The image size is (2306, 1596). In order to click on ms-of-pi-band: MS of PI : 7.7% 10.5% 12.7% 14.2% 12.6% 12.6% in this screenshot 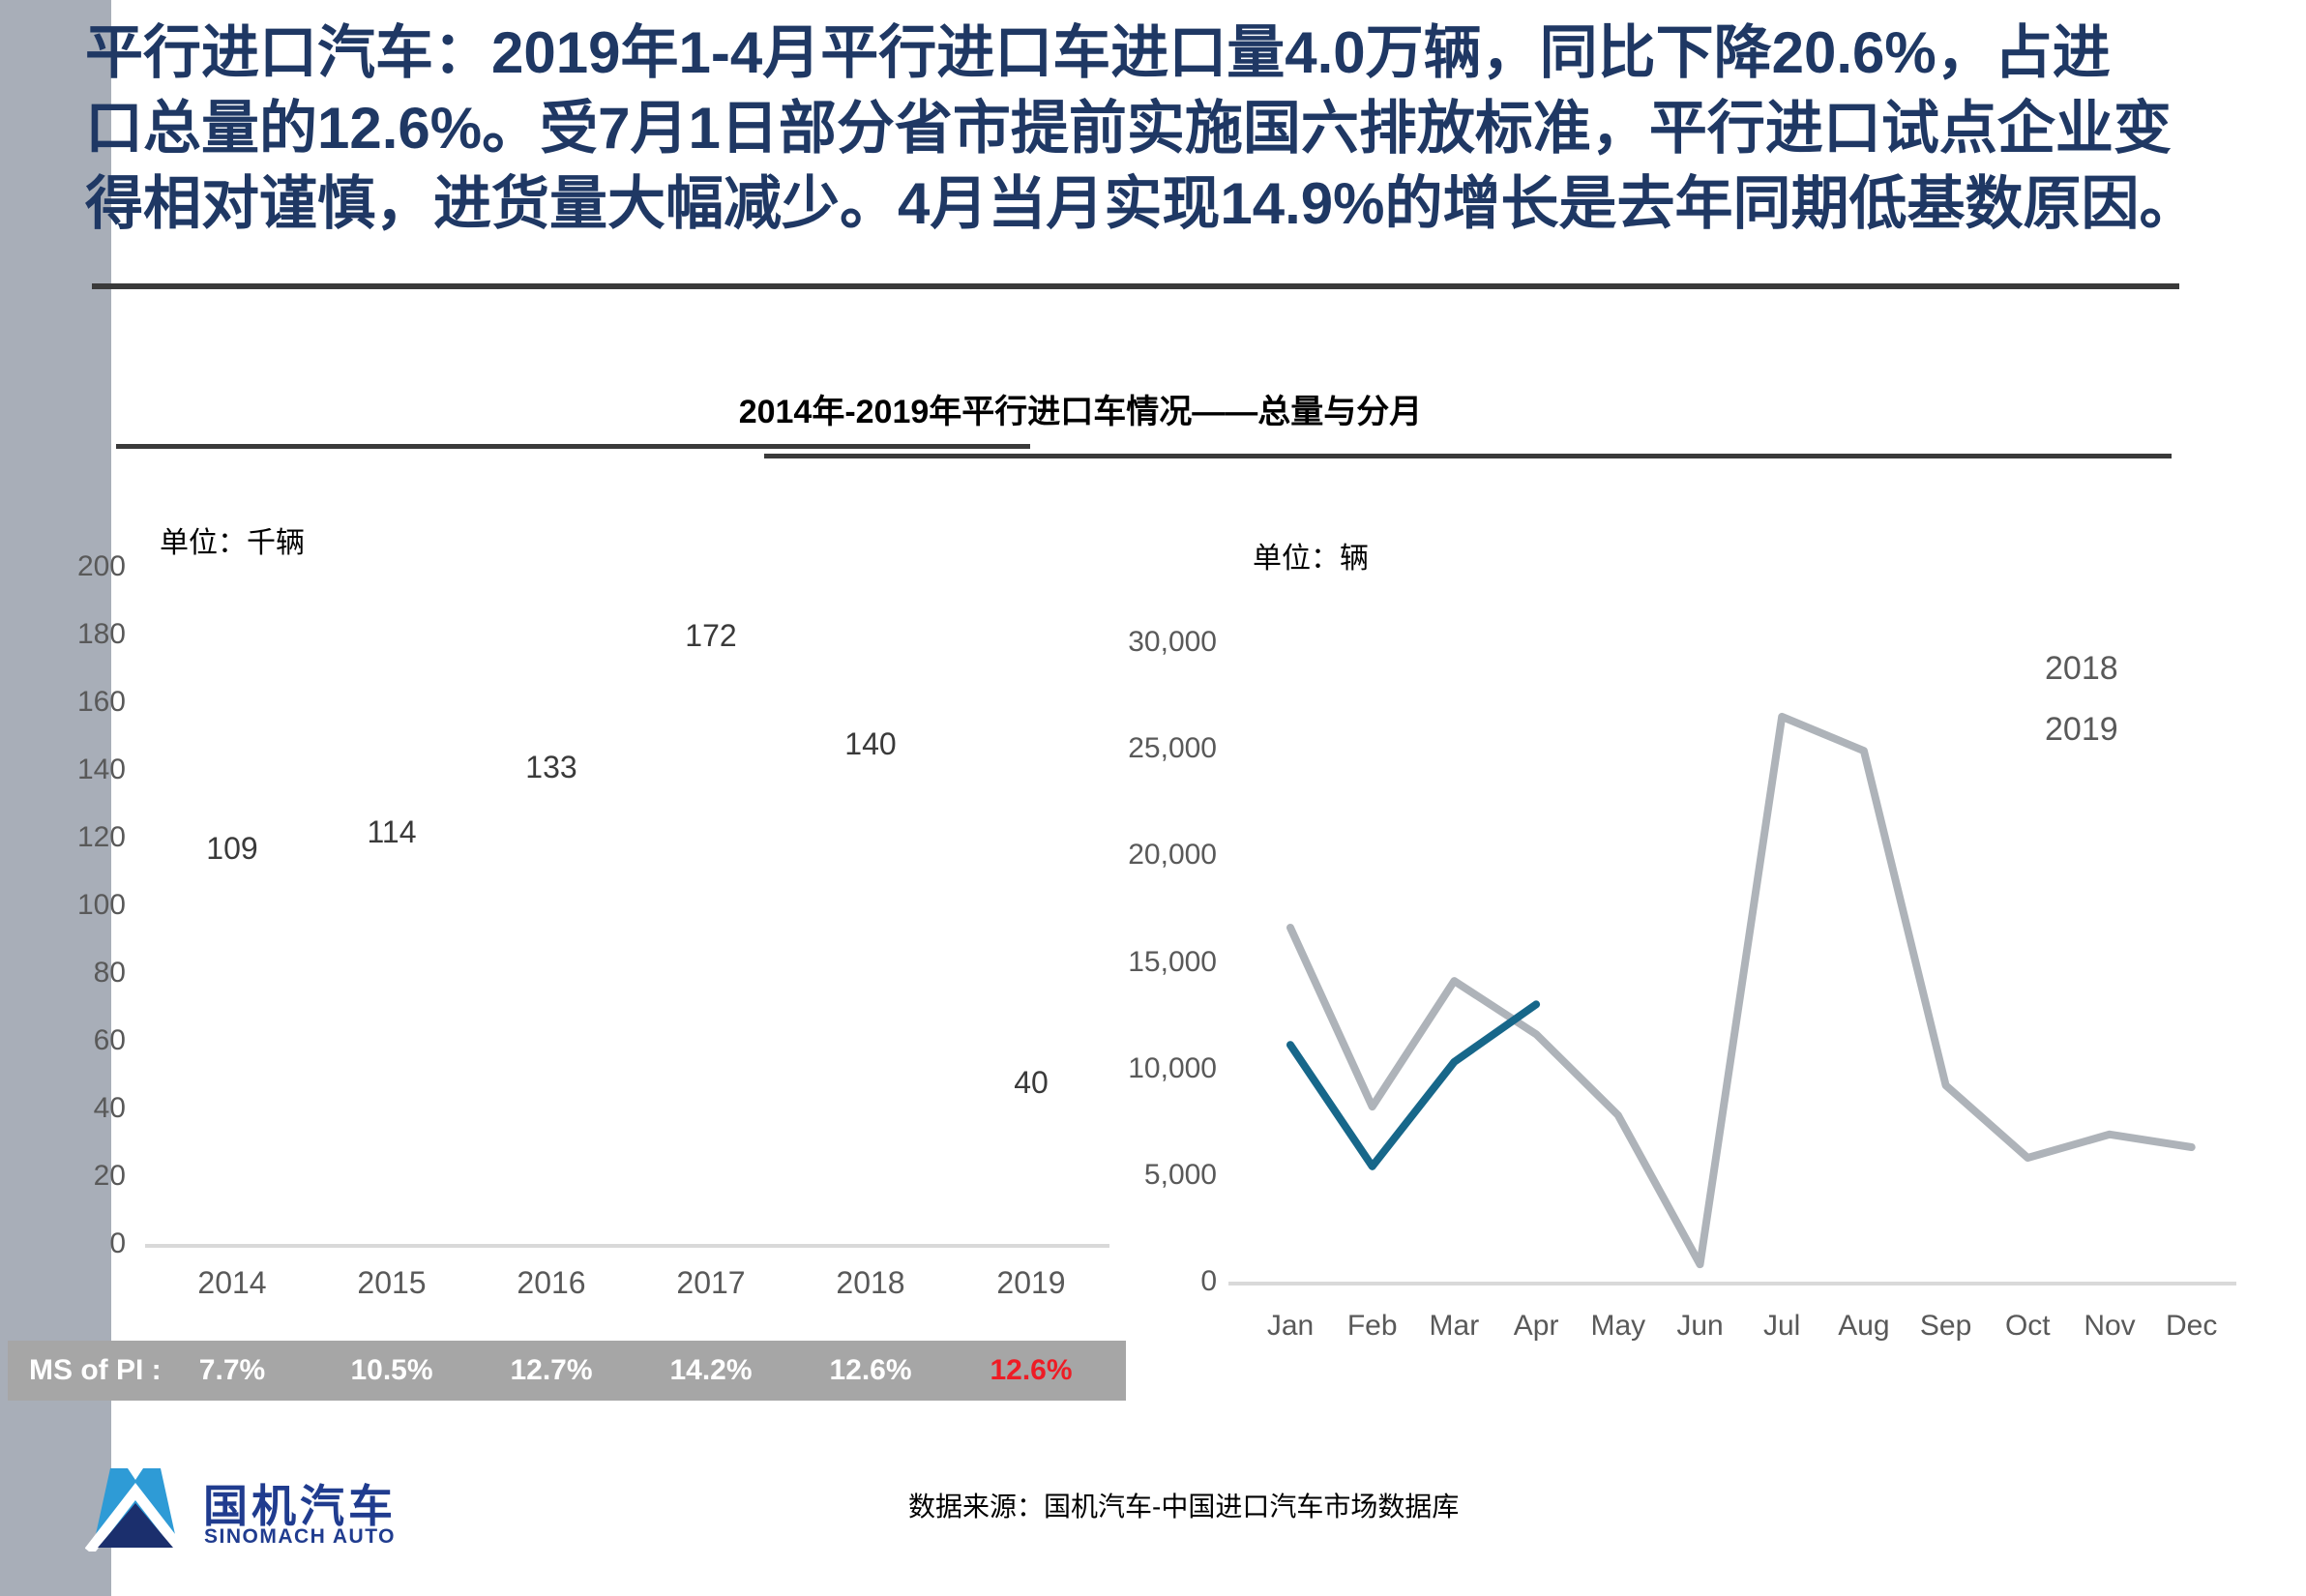, I will do `click(567, 1371)`.